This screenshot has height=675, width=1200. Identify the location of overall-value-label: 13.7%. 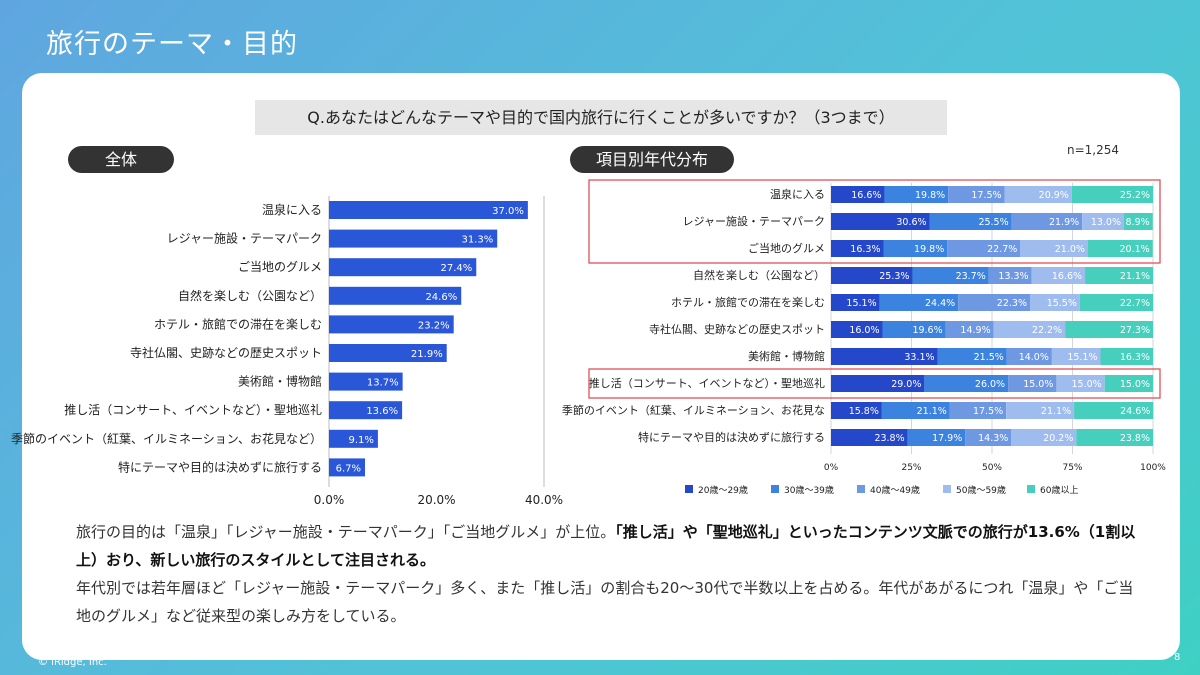
(383, 383).